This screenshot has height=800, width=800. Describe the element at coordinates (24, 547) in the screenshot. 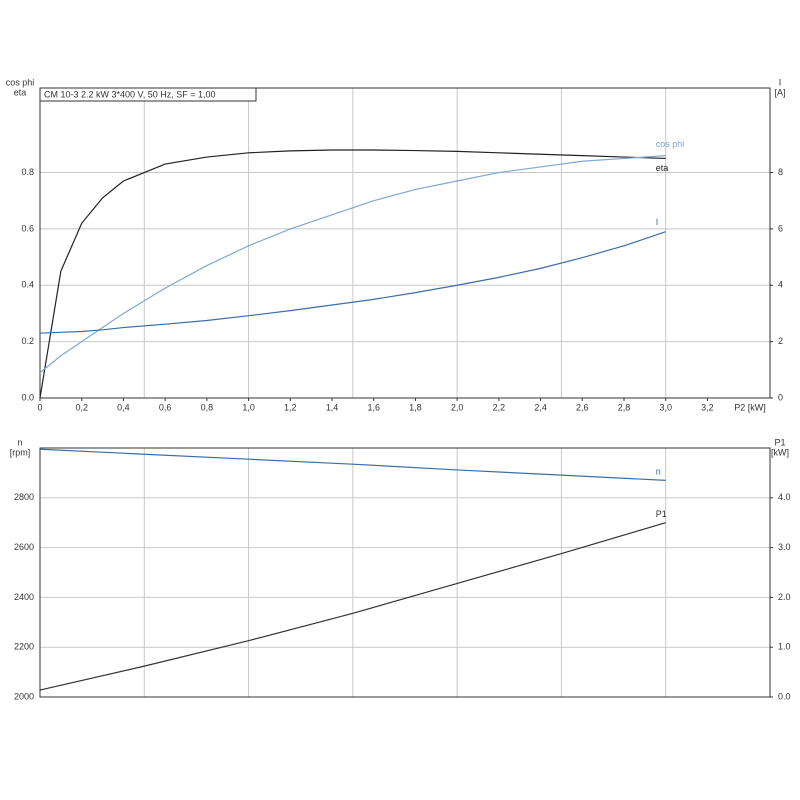

I see `y-tick-label: 2600` at that location.